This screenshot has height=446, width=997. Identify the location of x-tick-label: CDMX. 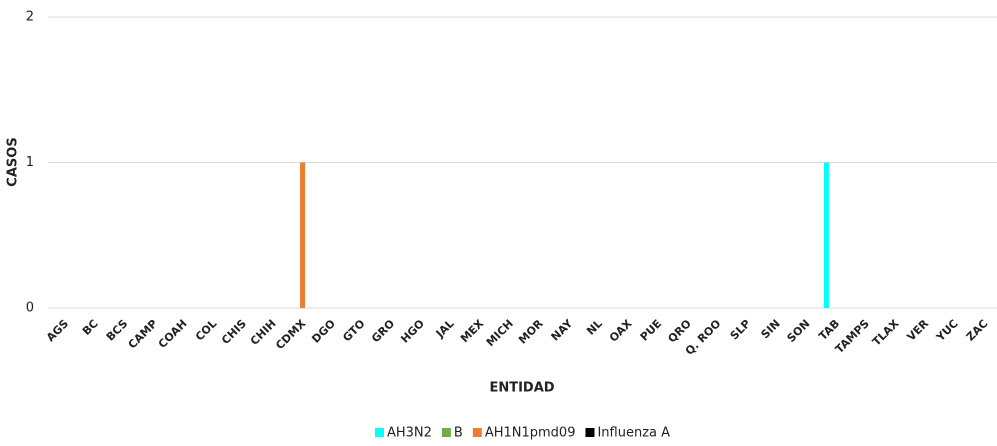
(290, 334).